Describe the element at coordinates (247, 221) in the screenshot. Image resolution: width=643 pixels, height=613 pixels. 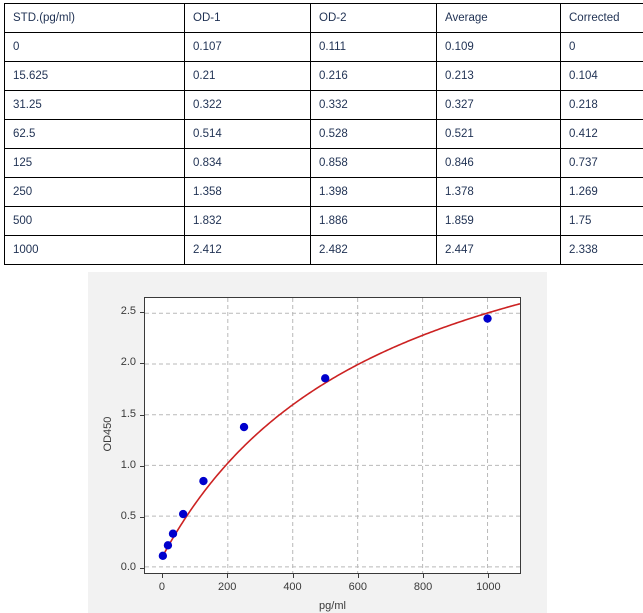
I see `cell-od1: 1.832` at that location.